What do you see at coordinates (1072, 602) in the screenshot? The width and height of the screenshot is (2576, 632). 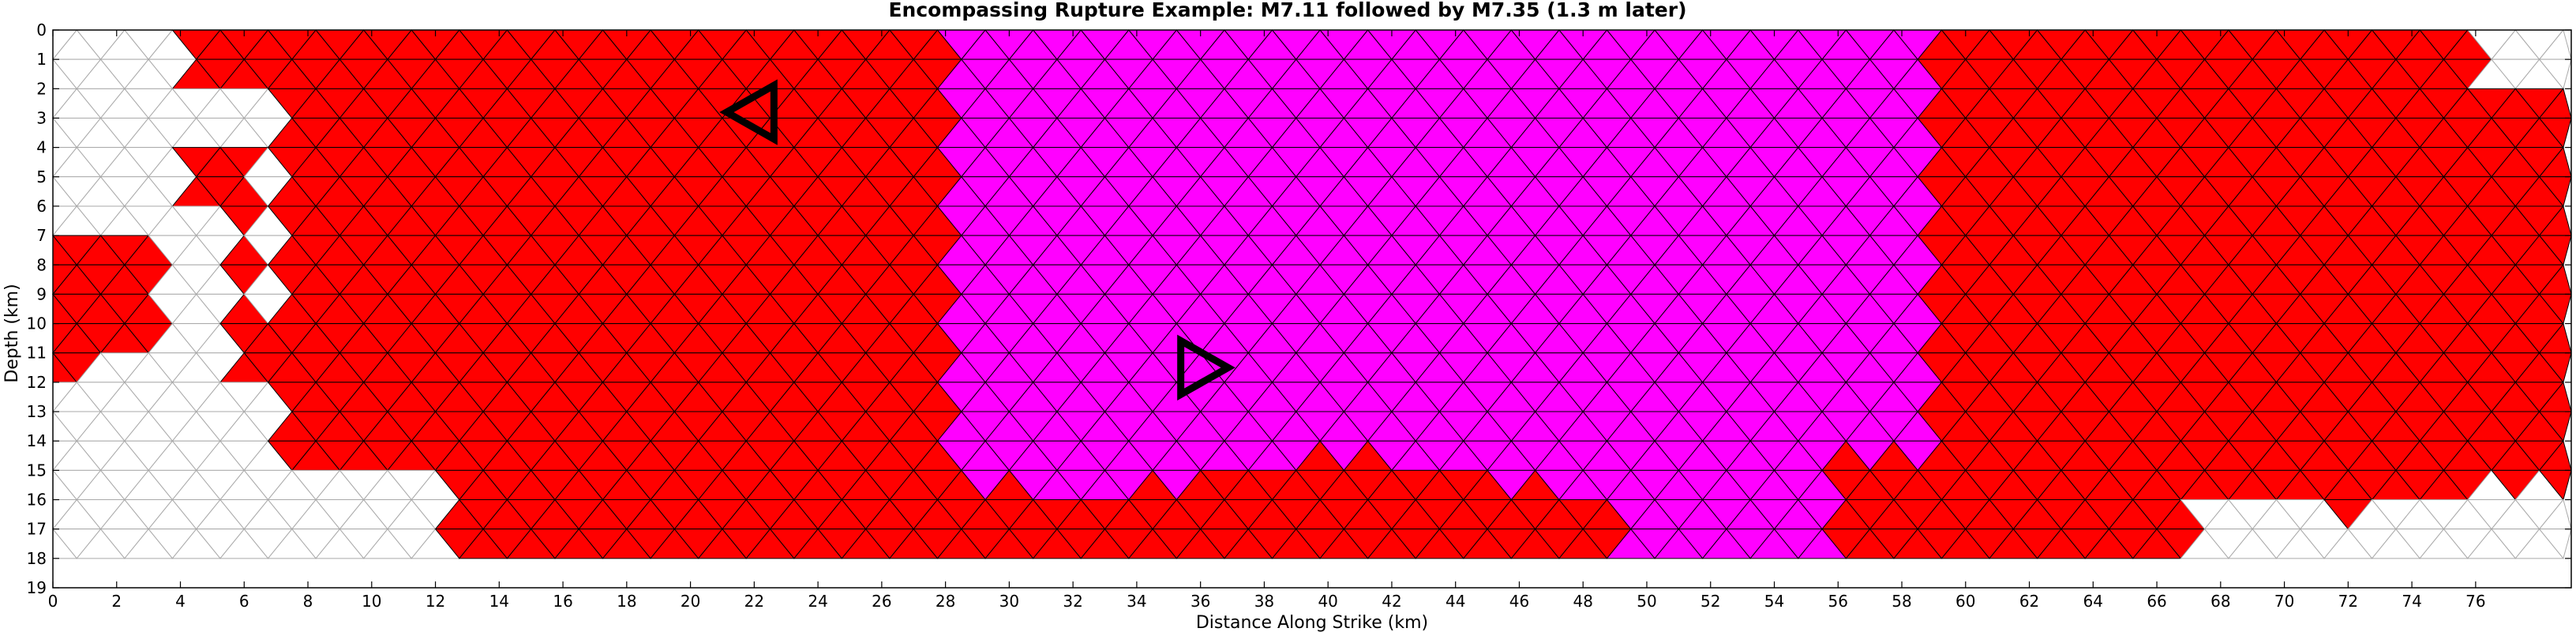 I see `x-tick-label: 32` at bounding box center [1072, 602].